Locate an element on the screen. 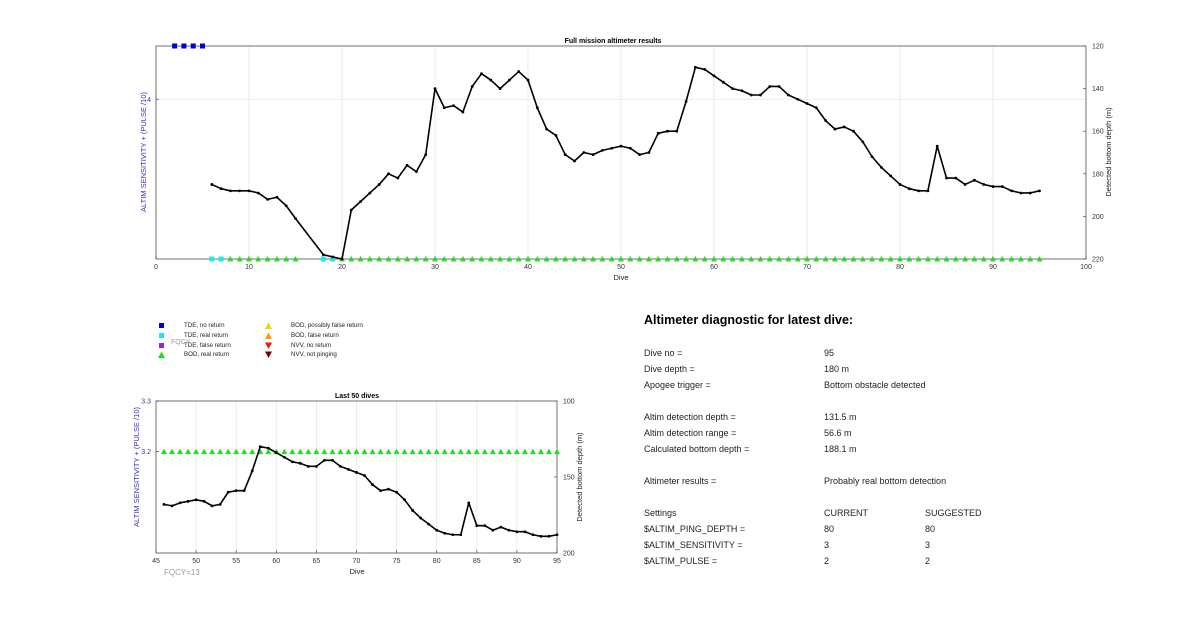 Image resolution: width=1200 pixels, height=622 pixels. fqcy-overlay-text: FQCY is located at coordinates (181, 342).